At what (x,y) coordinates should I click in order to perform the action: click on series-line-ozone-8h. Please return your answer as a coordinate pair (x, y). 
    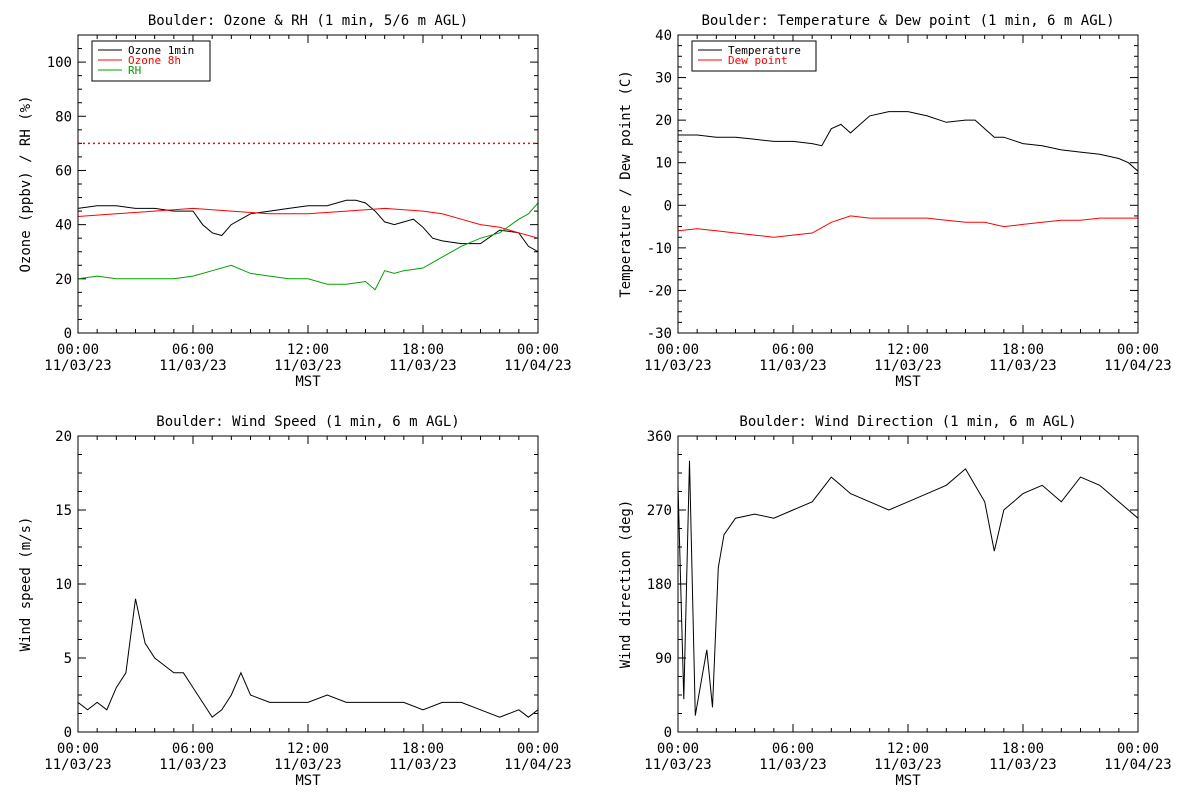
    Looking at the image, I should click on (308, 223).